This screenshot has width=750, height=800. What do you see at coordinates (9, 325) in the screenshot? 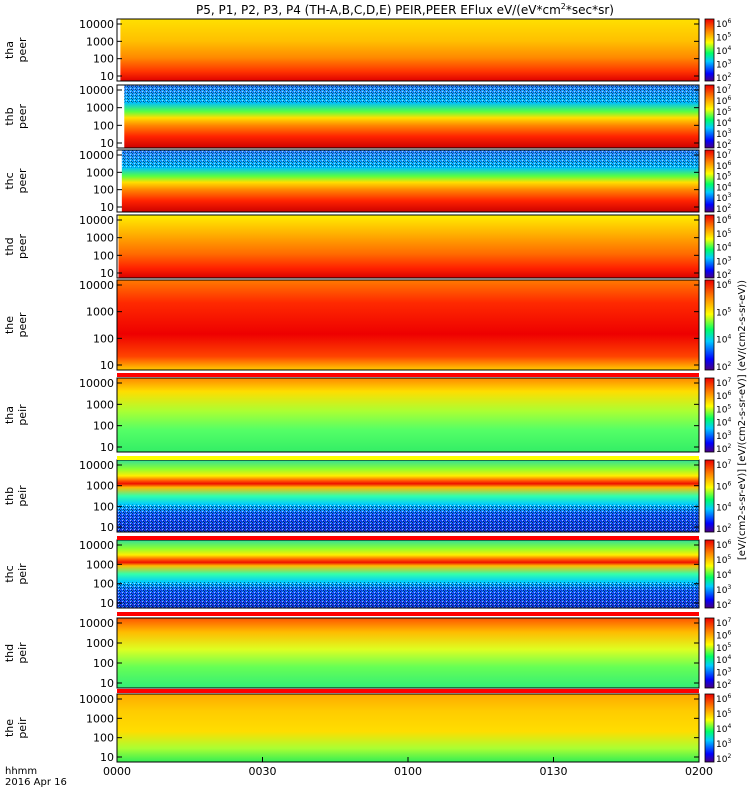
I see `panel-probe-label: the` at bounding box center [9, 325].